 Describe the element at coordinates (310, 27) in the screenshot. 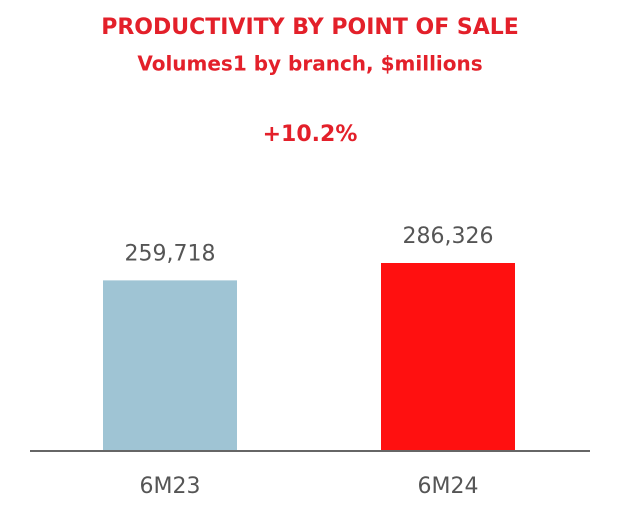

I see `chart-title: PRODUCTIVITY BY POINT OF SALE` at that location.